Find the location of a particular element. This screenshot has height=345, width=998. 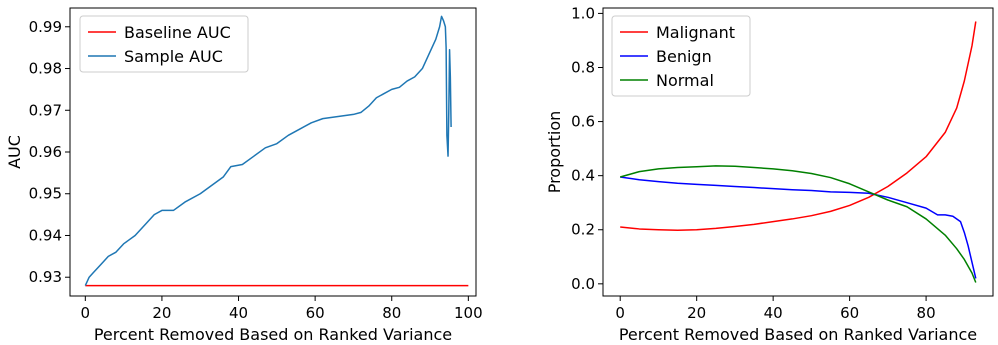

y-tick-label-0-0: 0.93 is located at coordinates (45, 277).